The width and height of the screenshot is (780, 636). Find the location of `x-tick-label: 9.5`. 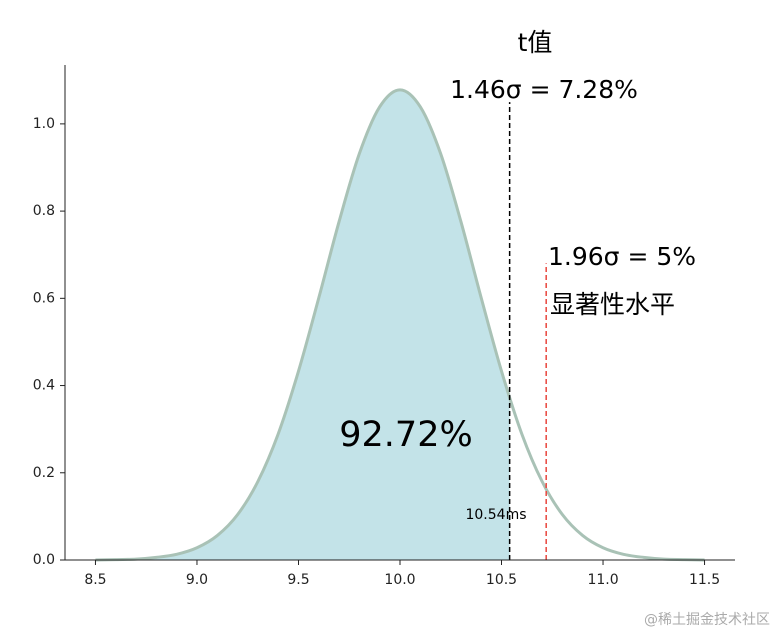

x-tick-label: 9.5 is located at coordinates (298, 580).